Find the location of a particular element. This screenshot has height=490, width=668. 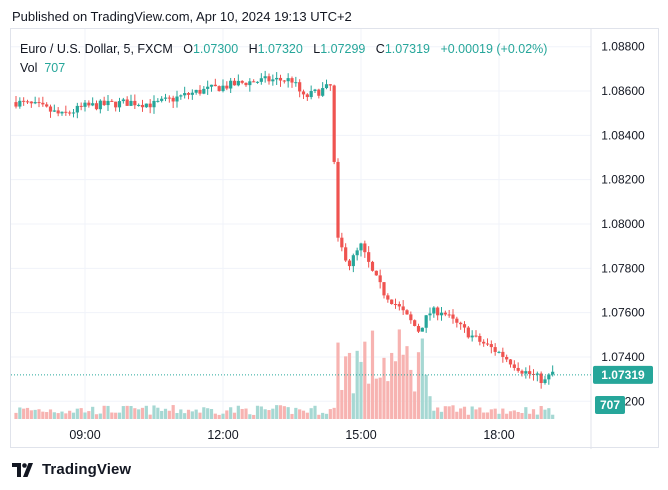

y-tick-label: 1.07600 is located at coordinates (623, 313).